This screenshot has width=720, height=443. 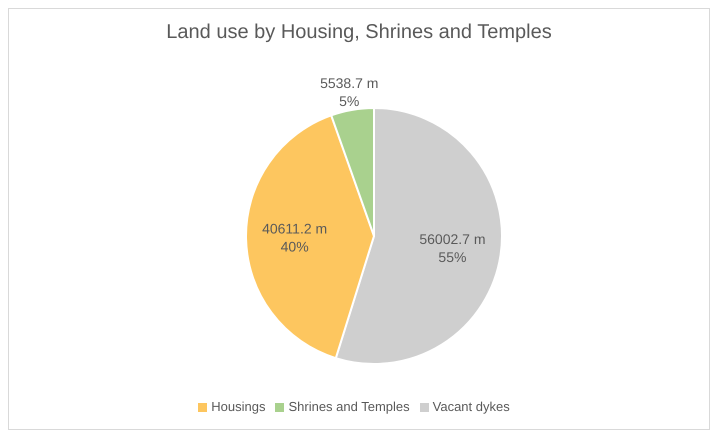 What do you see at coordinates (359, 32) in the screenshot?
I see `chart-title: Land use by Housing, Shrines and Temples` at bounding box center [359, 32].